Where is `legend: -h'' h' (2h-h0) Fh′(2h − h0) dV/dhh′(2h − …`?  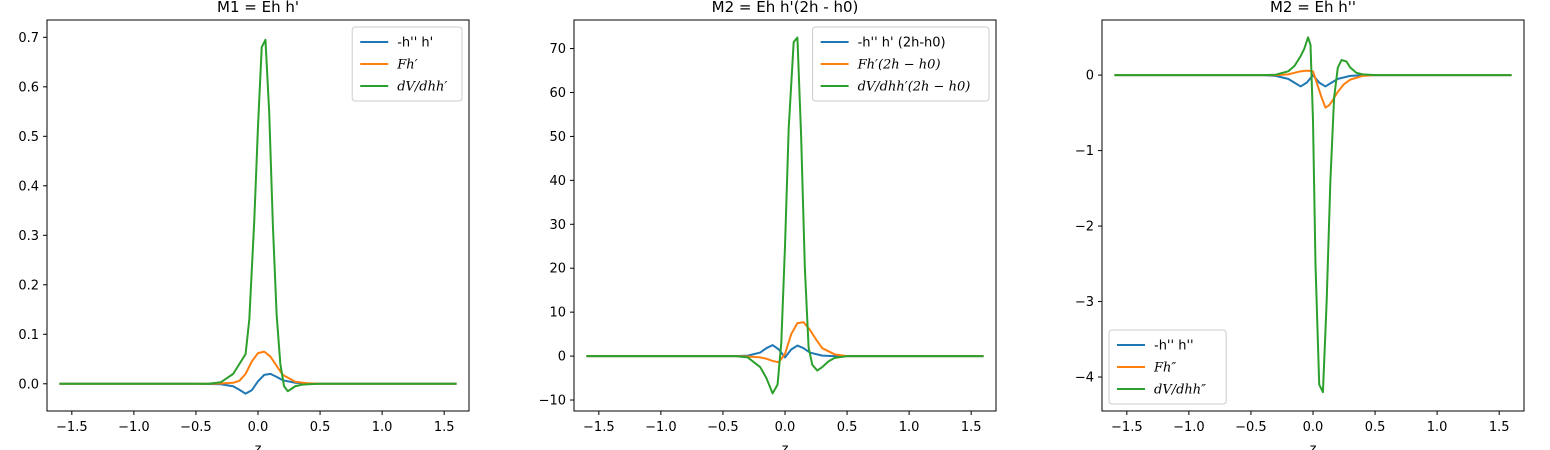 legend: -h'' h' (2h-h0) Fh′(2h − h0) dV/dhh′(2h − … is located at coordinates (901, 64).